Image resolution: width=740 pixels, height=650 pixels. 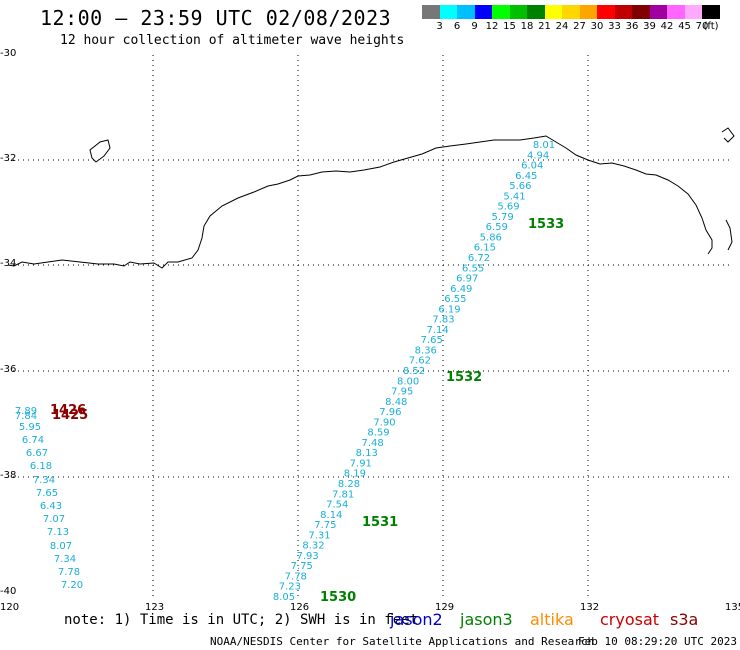 I want to click on swh-value: 5.69, so click(x=508, y=207).